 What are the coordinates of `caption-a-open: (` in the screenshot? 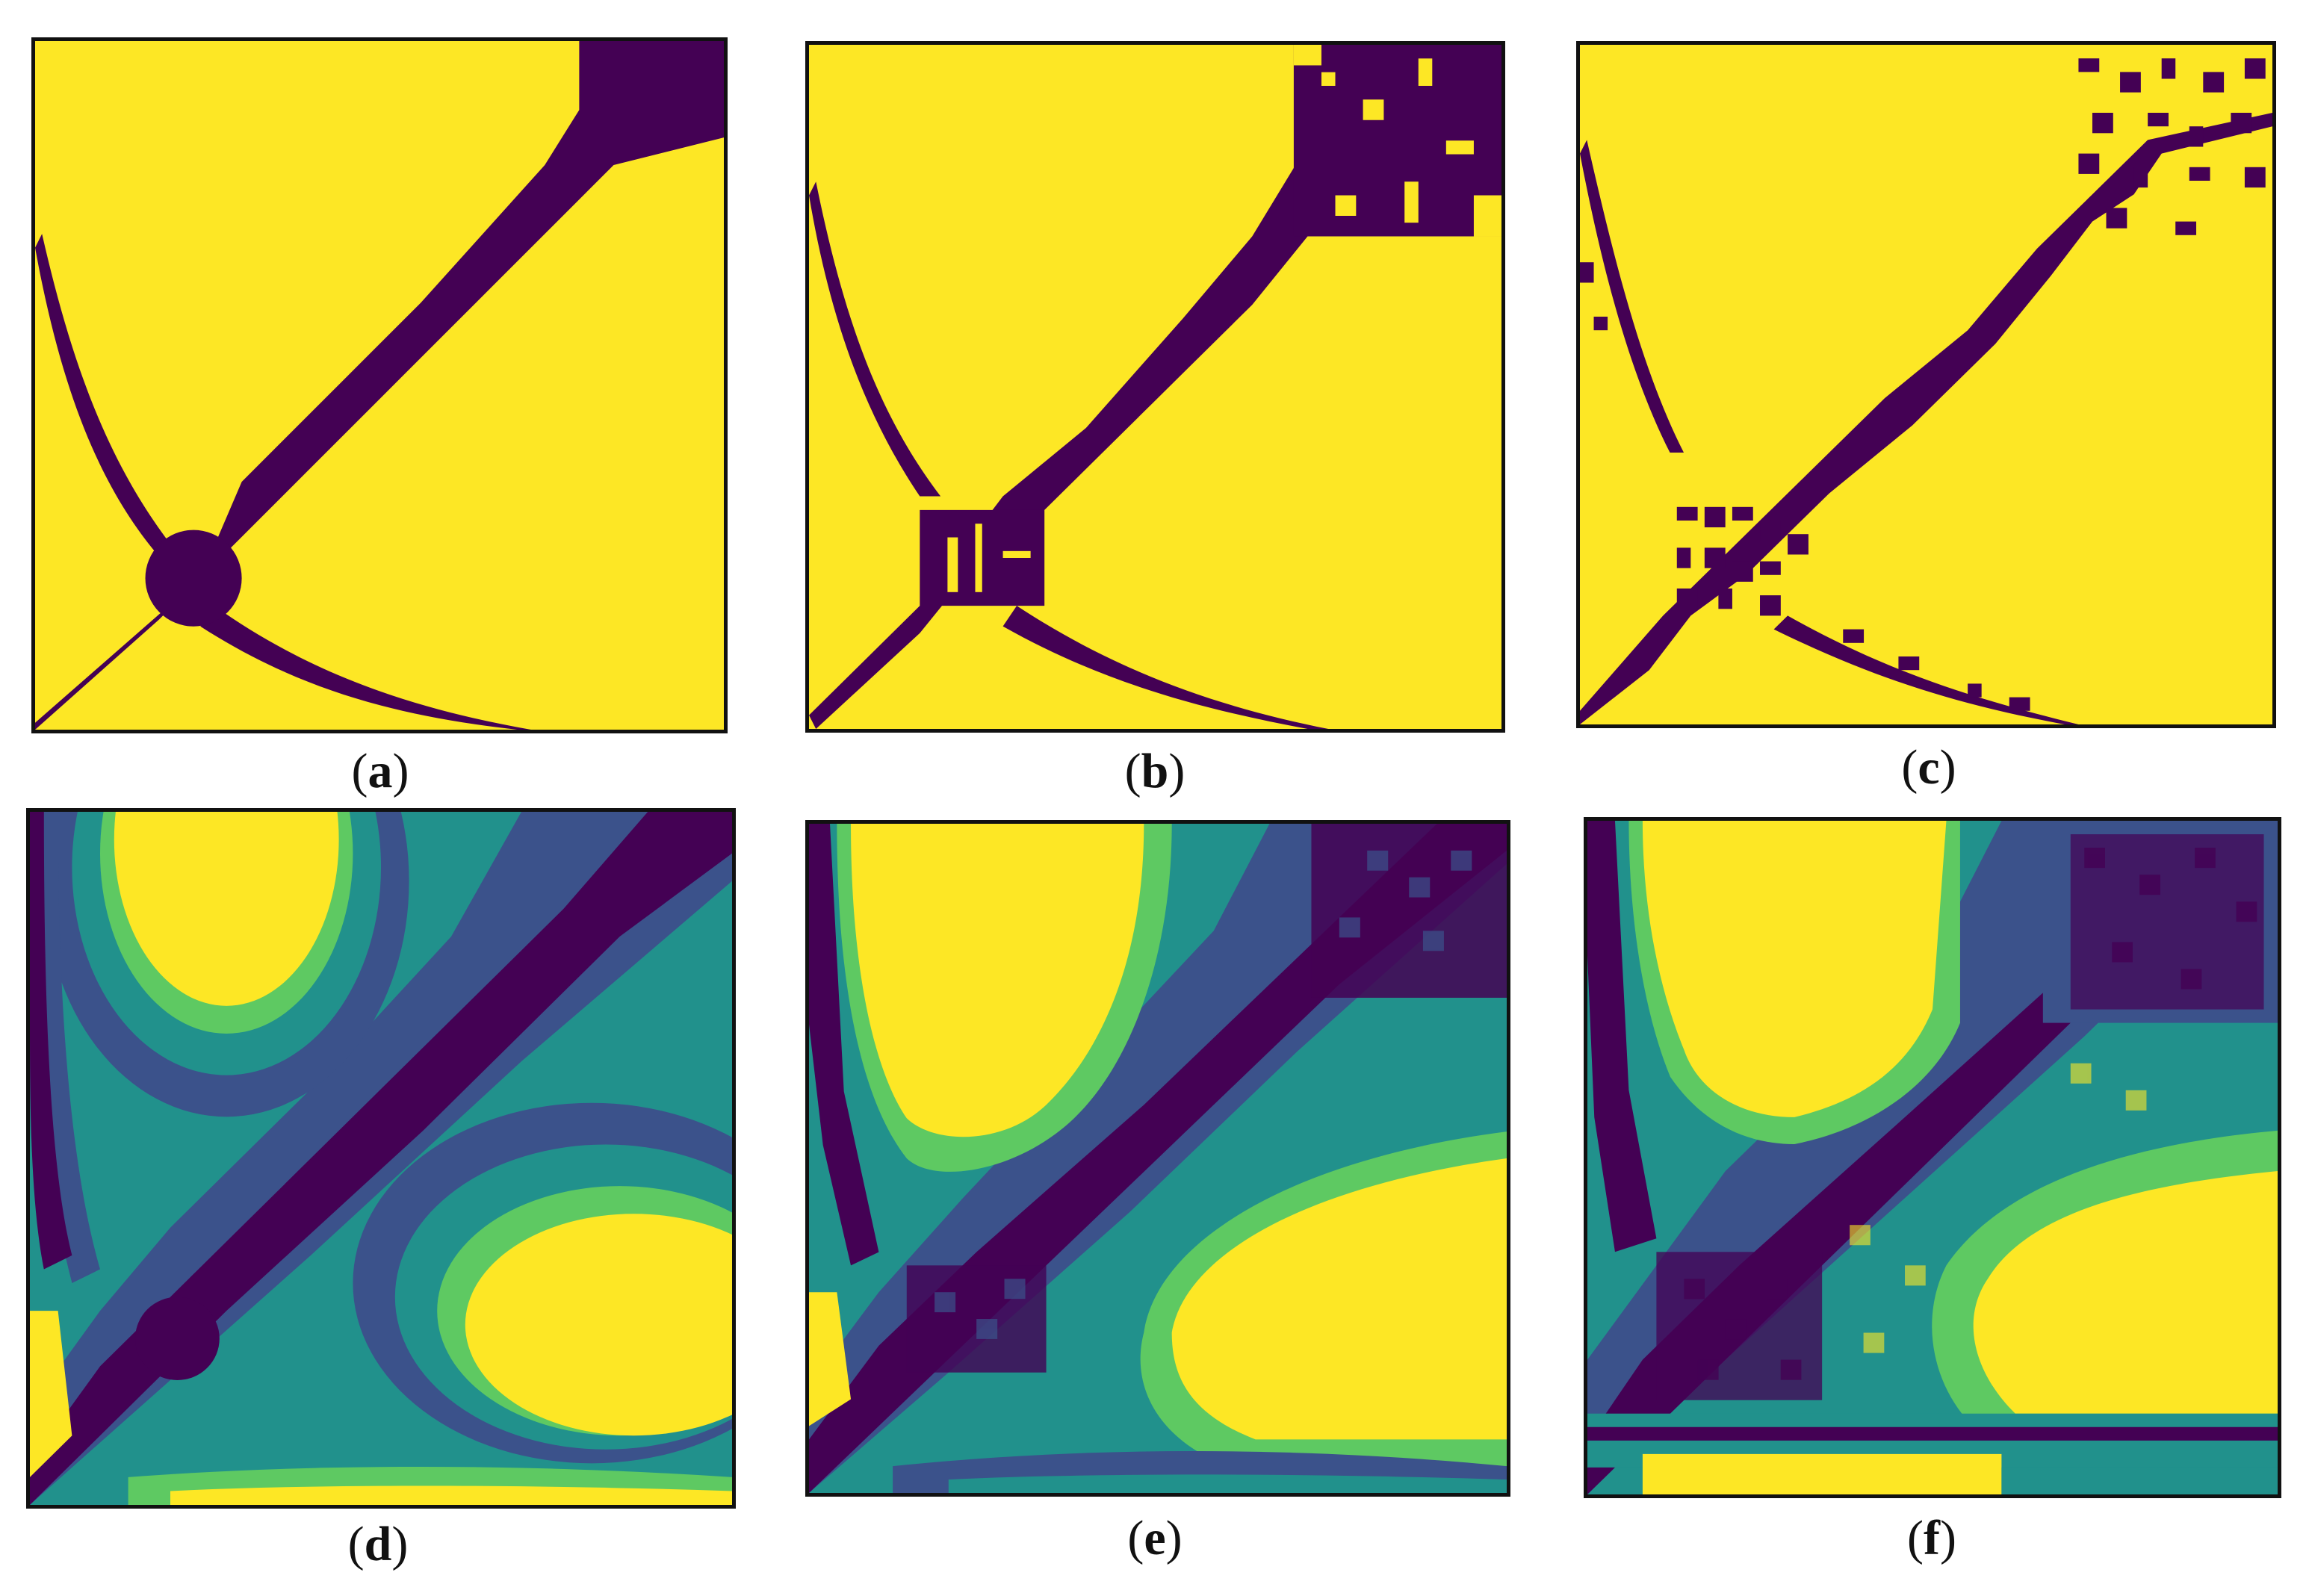 It's located at (359, 771).